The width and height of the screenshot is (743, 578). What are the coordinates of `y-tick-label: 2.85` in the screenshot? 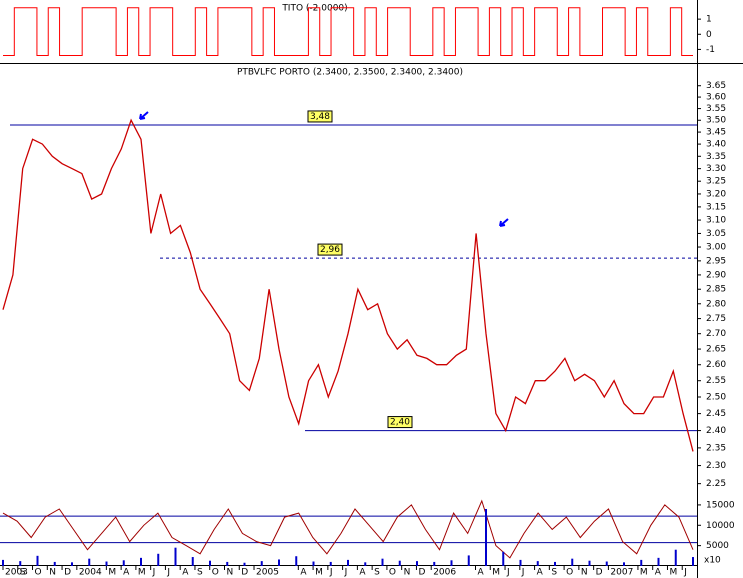 It's located at (716, 290).